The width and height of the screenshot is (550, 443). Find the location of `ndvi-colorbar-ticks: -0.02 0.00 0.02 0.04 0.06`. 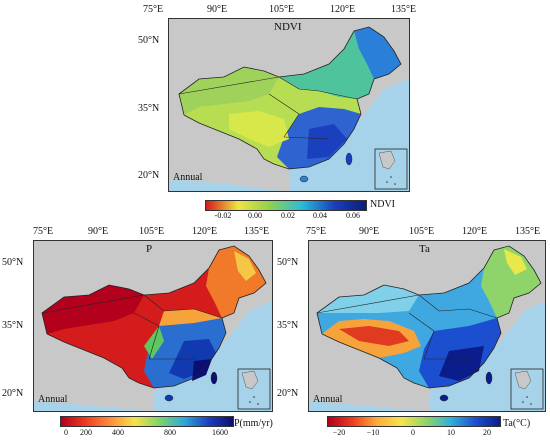

ndvi-colorbar-ticks: -0.02 0.00 0.02 0.04 0.06 is located at coordinates (285, 216).